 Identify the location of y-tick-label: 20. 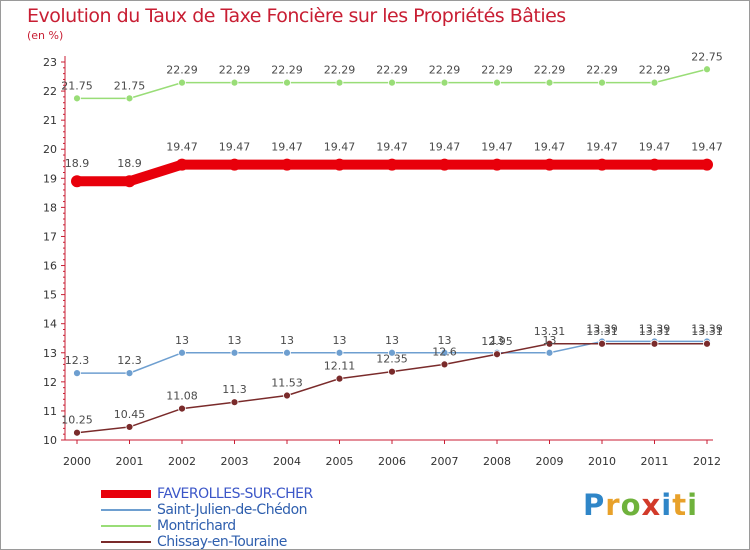
(50, 149).